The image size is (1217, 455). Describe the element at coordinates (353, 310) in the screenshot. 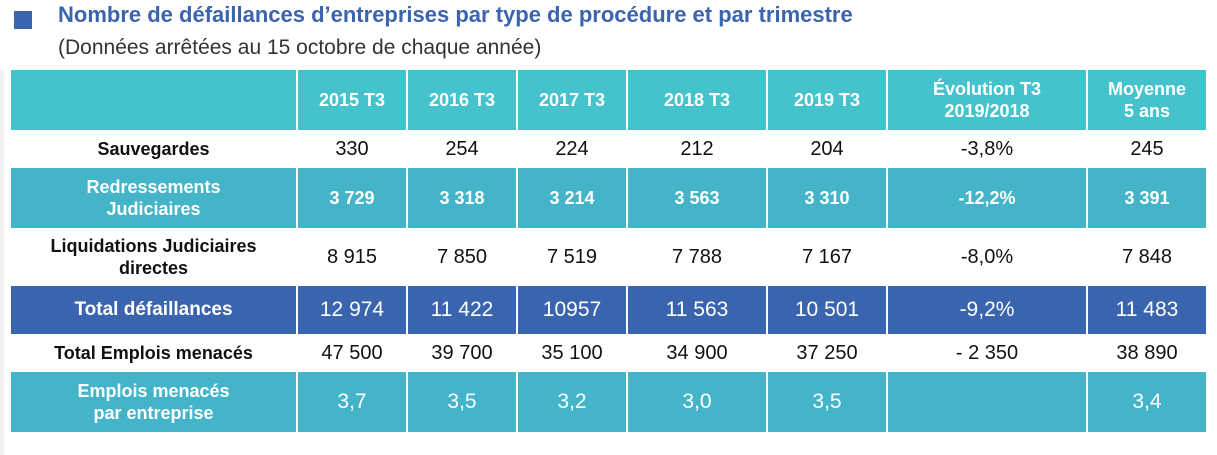

I see `table-cell: 12 974` at that location.